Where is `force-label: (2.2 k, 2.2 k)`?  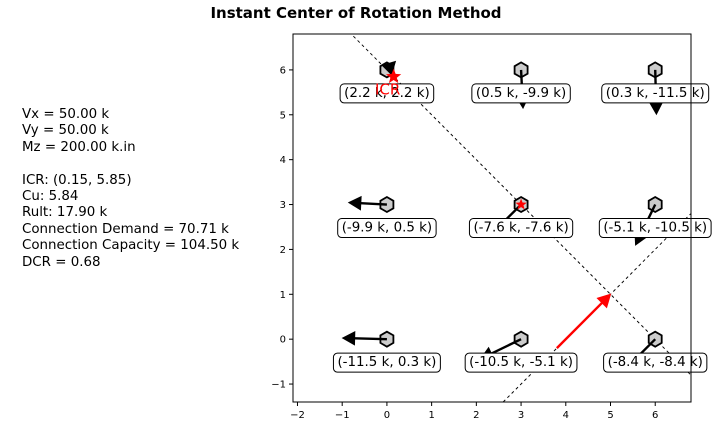 force-label: (2.2 k, 2.2 k) is located at coordinates (387, 93).